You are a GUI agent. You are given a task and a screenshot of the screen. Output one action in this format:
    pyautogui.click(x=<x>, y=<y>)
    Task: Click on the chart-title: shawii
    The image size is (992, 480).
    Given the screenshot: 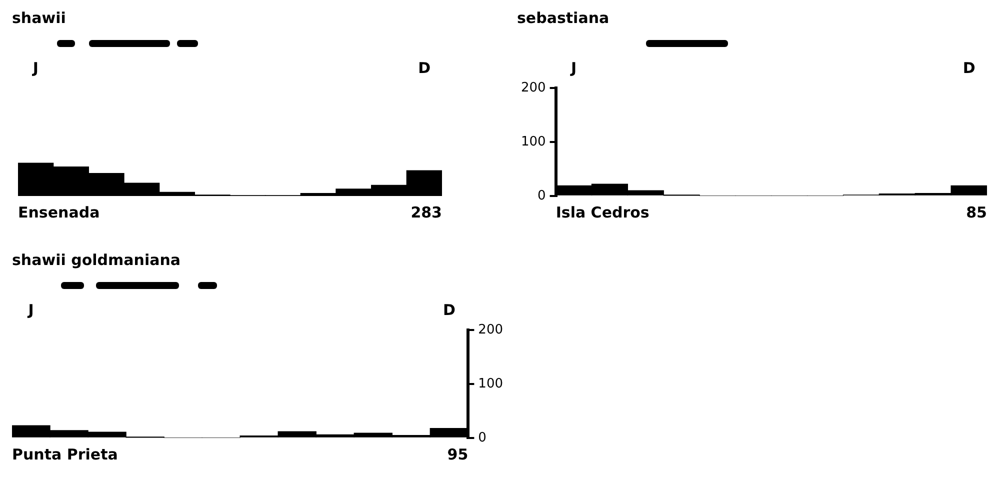 What is the action you would take?
    pyautogui.click(x=39, y=17)
    